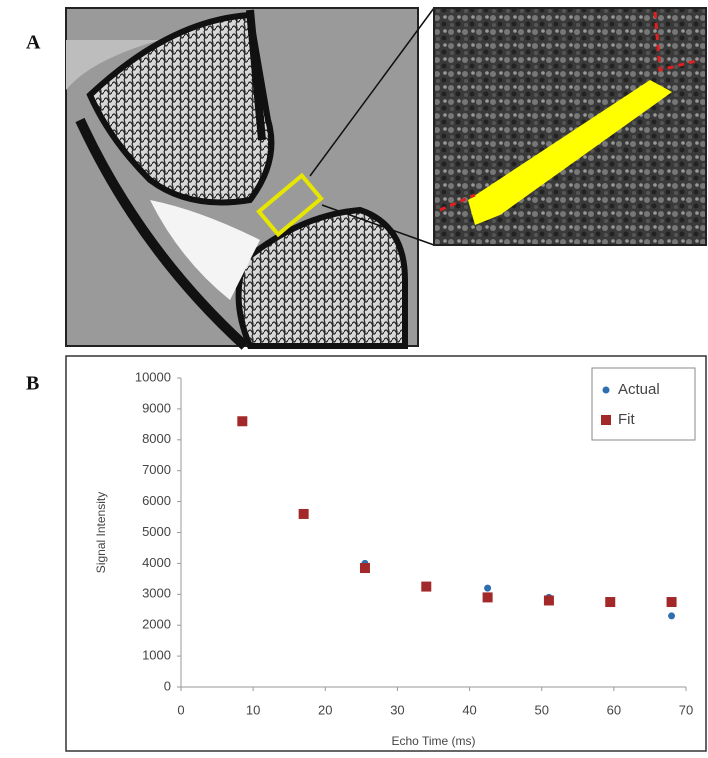 Image resolution: width=708 pixels, height=758 pixels. I want to click on x-tick-label: 40, so click(469, 709).